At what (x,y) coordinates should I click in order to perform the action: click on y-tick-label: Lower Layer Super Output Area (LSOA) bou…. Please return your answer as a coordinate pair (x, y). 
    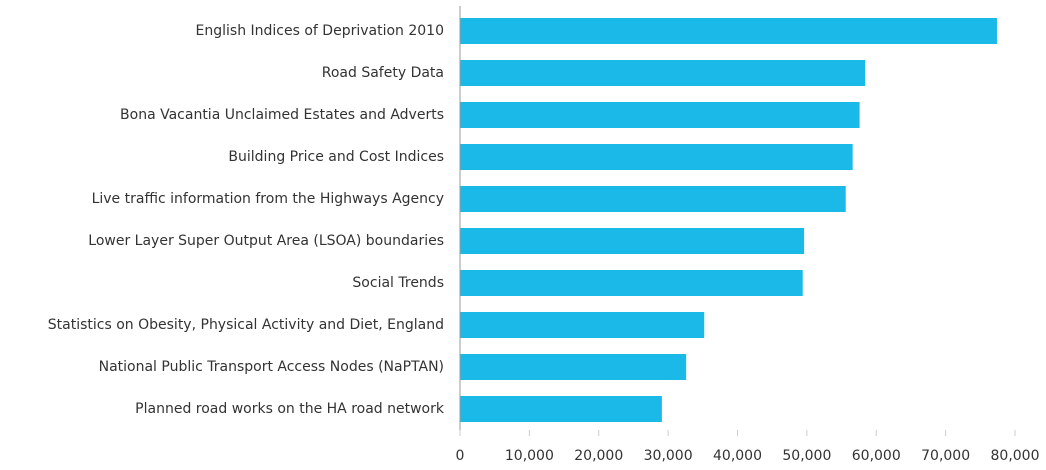
    Looking at the image, I should click on (266, 241).